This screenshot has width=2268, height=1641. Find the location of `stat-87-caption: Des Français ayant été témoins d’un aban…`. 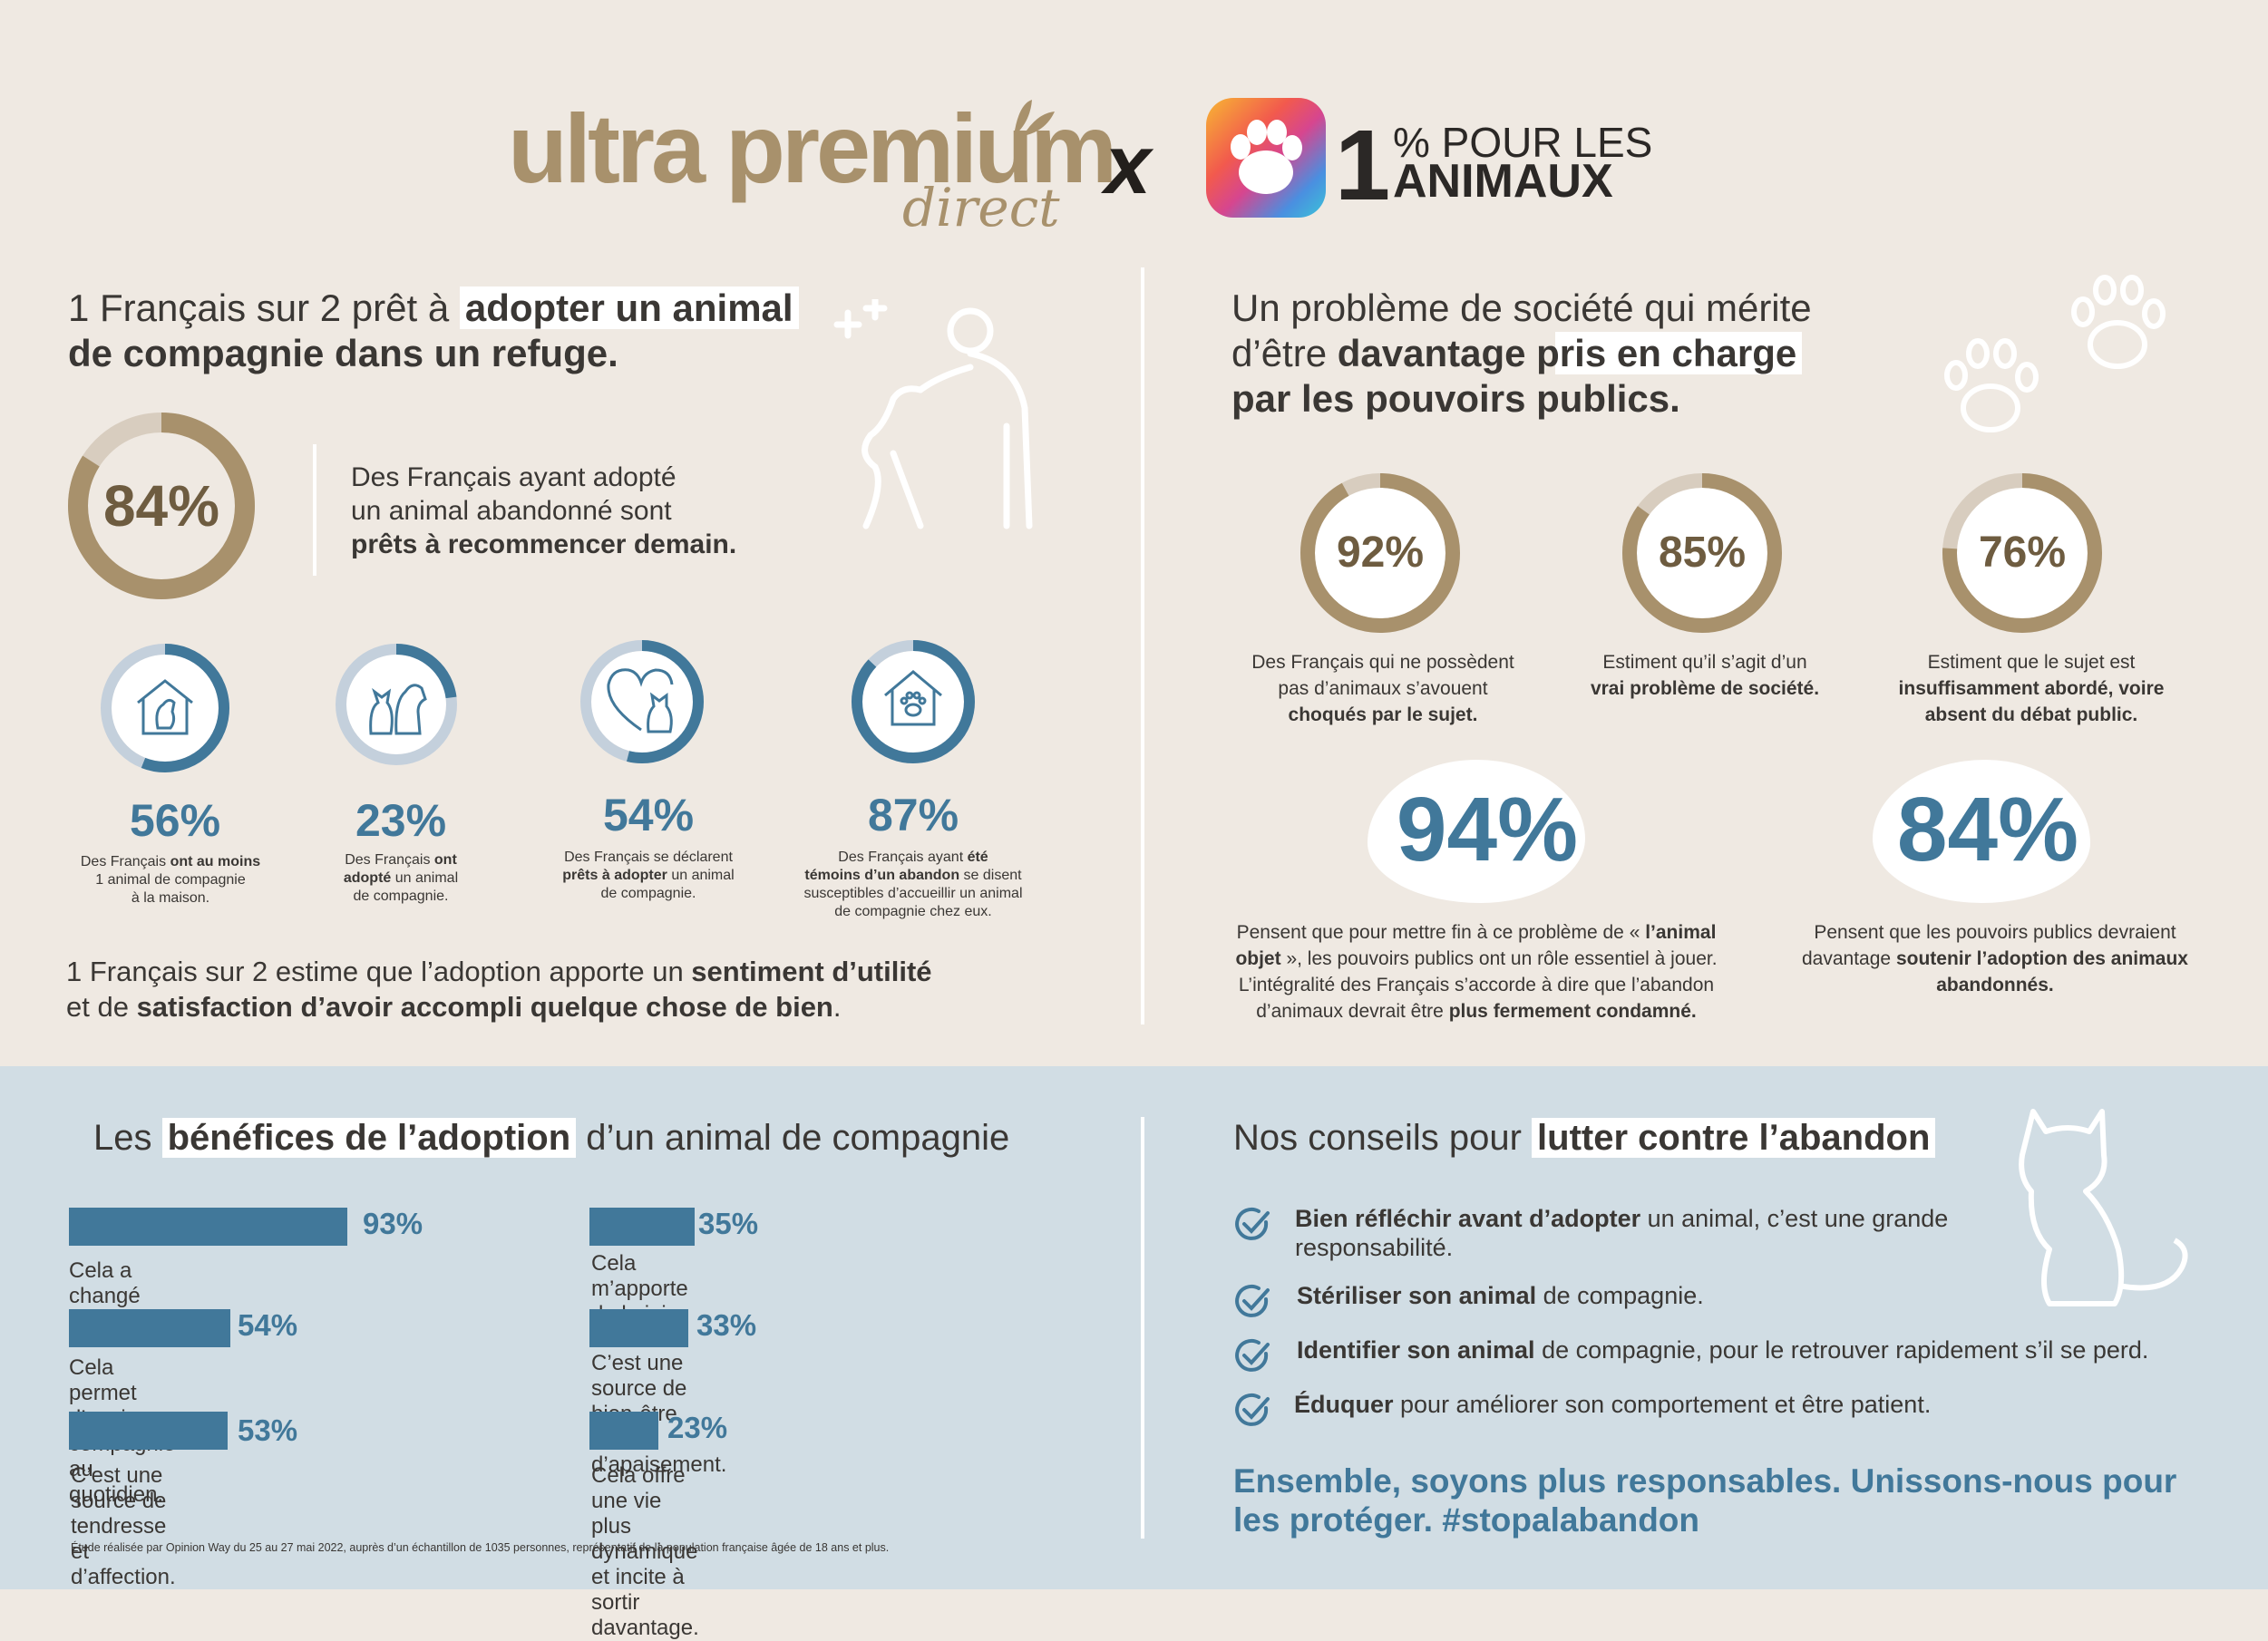

stat-87-caption: Des Français ayant été témoins d’un aban… is located at coordinates (913, 885).